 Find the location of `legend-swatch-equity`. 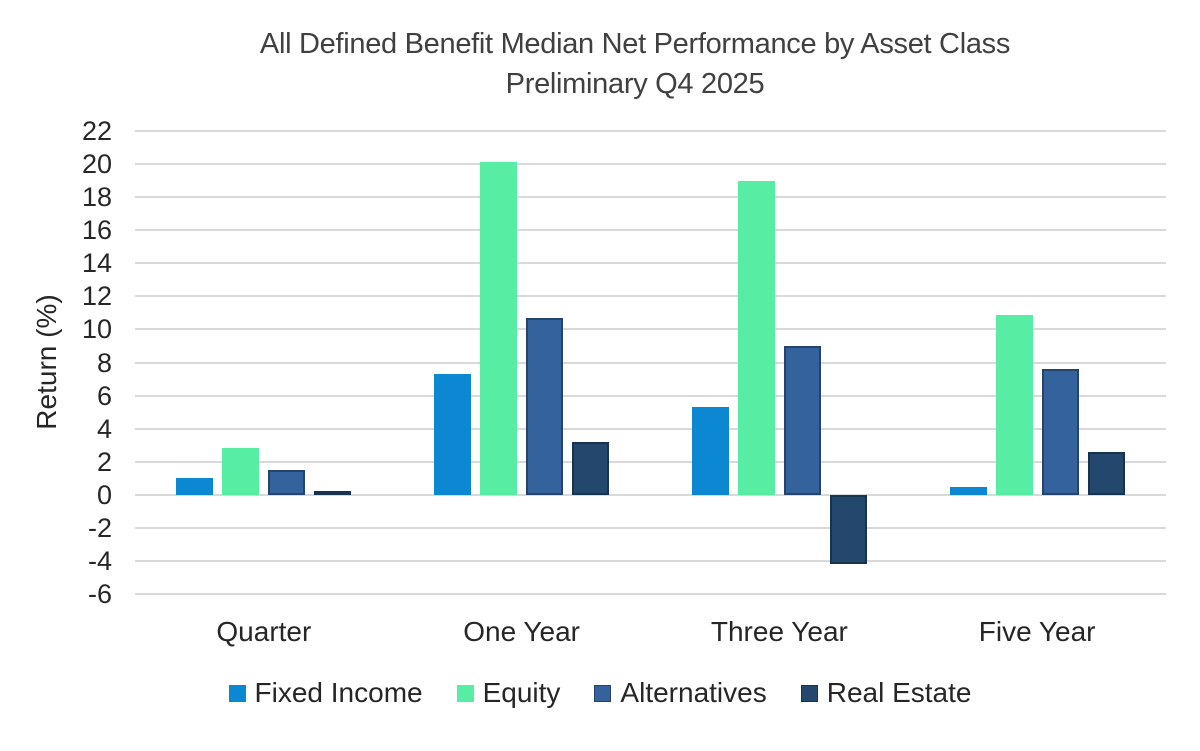

legend-swatch-equity is located at coordinates (465, 693).